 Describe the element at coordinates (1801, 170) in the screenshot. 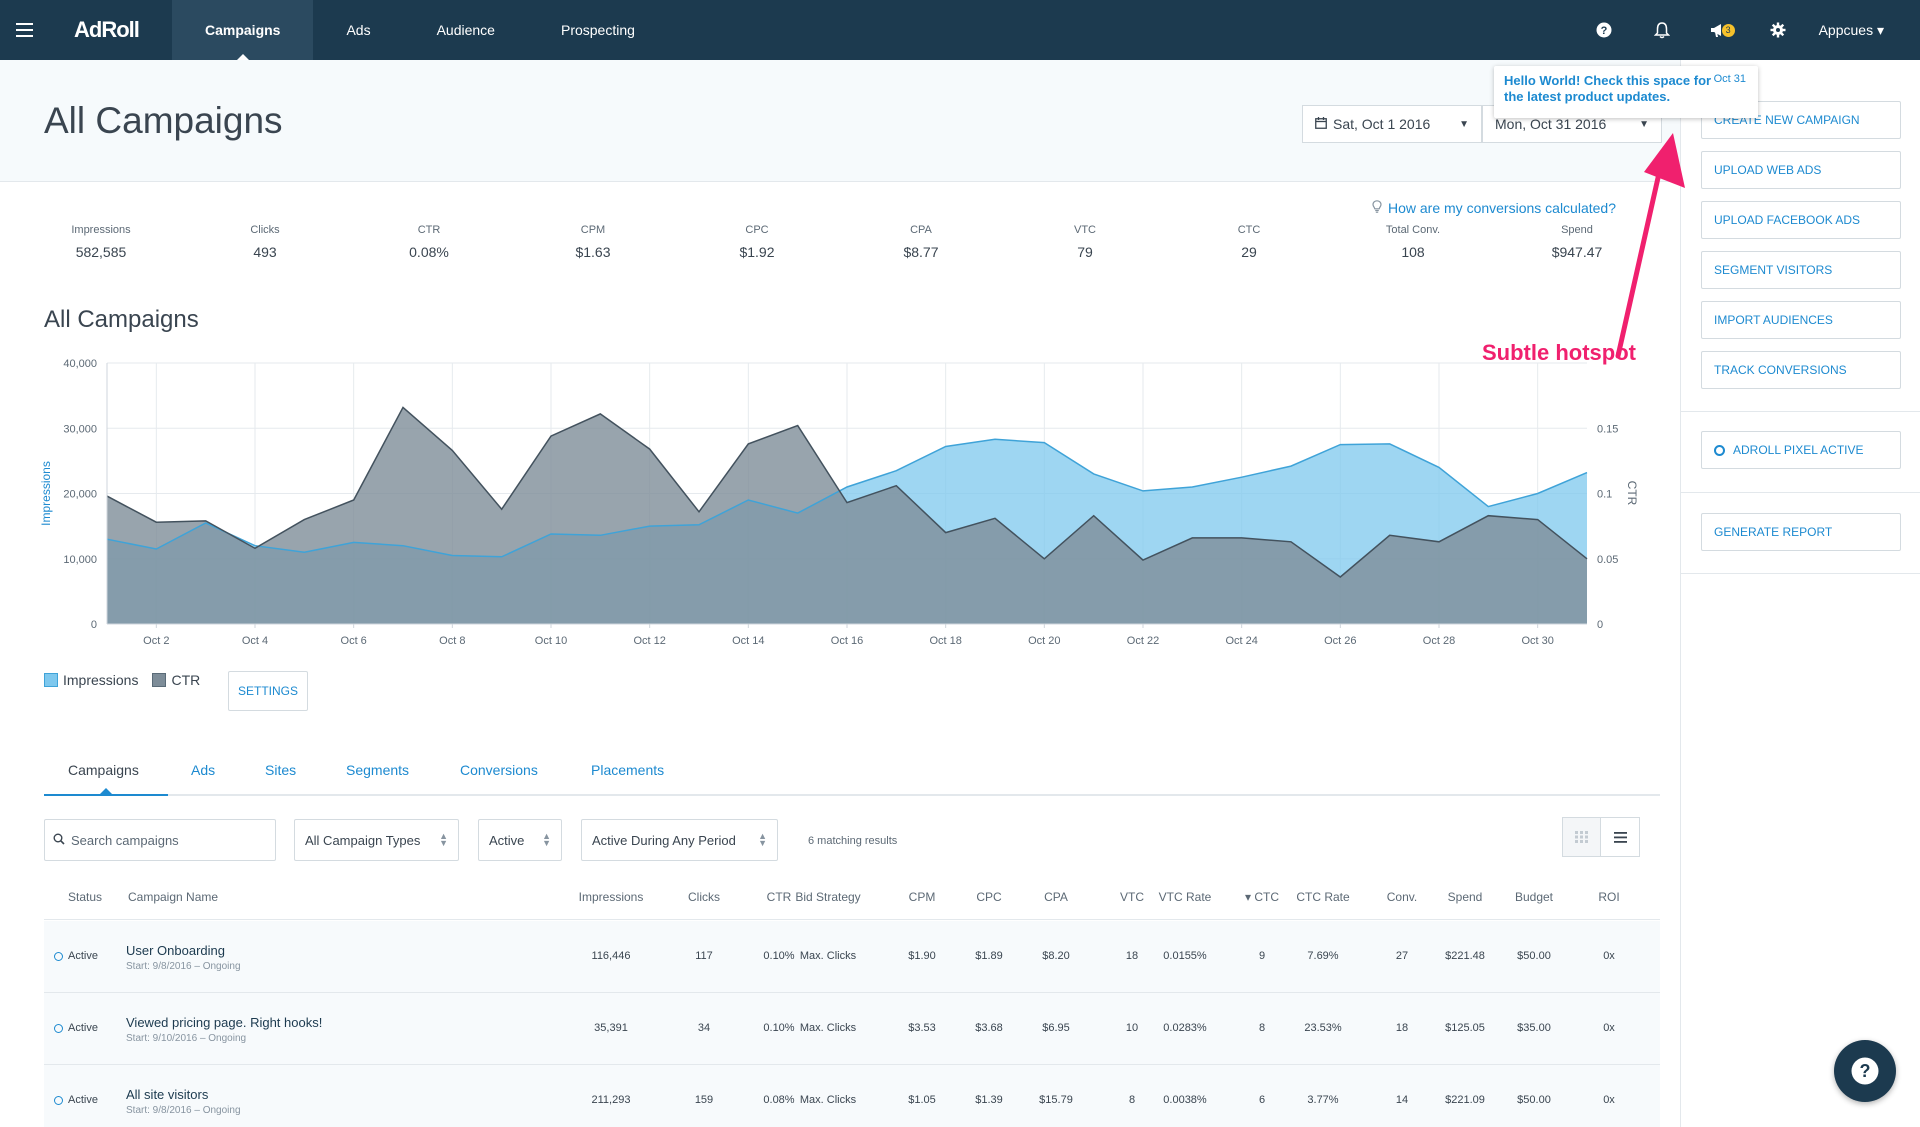

I see `upload-web-ads-button: UPLOAD WEB ADS` at that location.